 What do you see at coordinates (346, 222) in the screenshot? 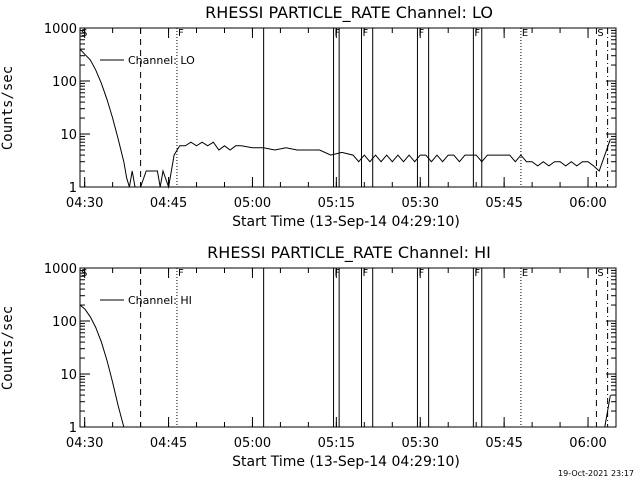
I see `x-axis-label-lo: Start Time (13-Sep-14 04:29:10)` at bounding box center [346, 222].